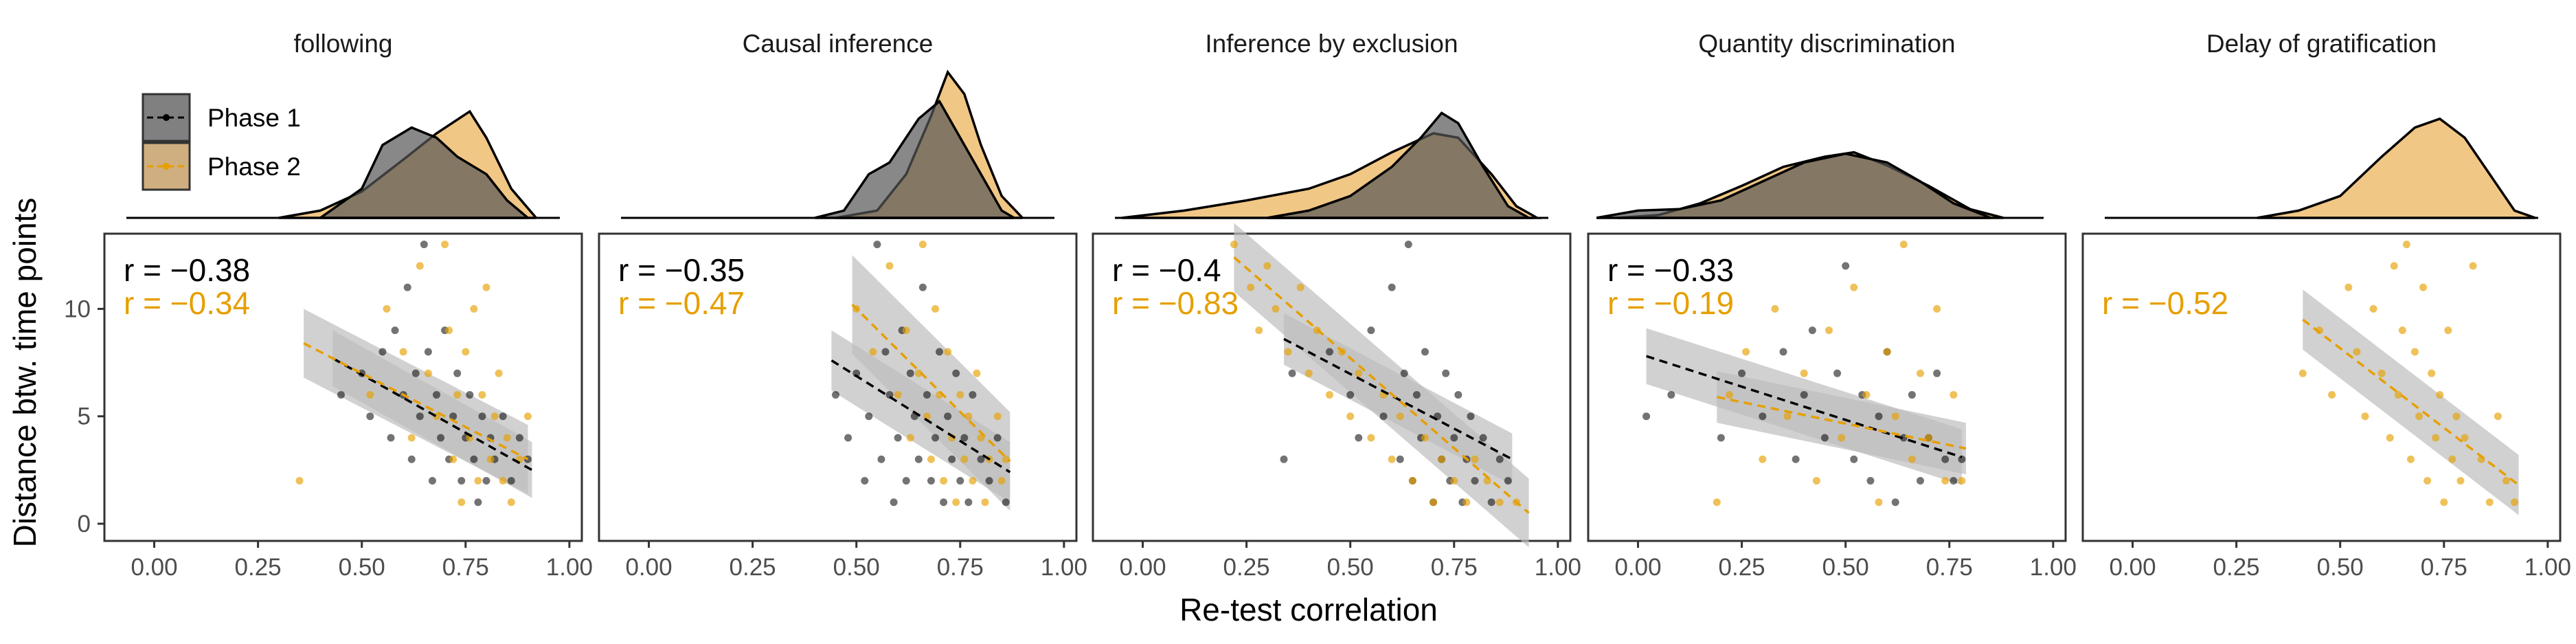  What do you see at coordinates (84, 524) in the screenshot?
I see `y-tick-label: 0` at bounding box center [84, 524].